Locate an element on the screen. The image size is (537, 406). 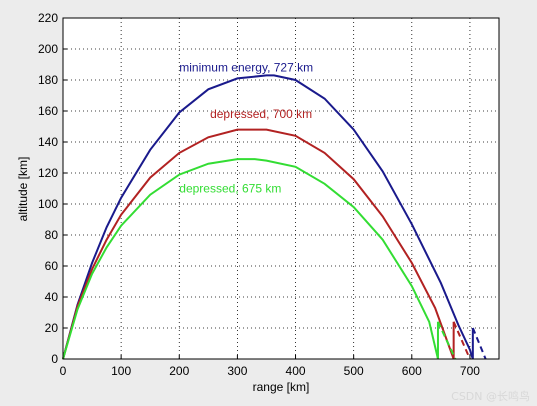
y-tick-label: 100 is located at coordinates (48, 204).